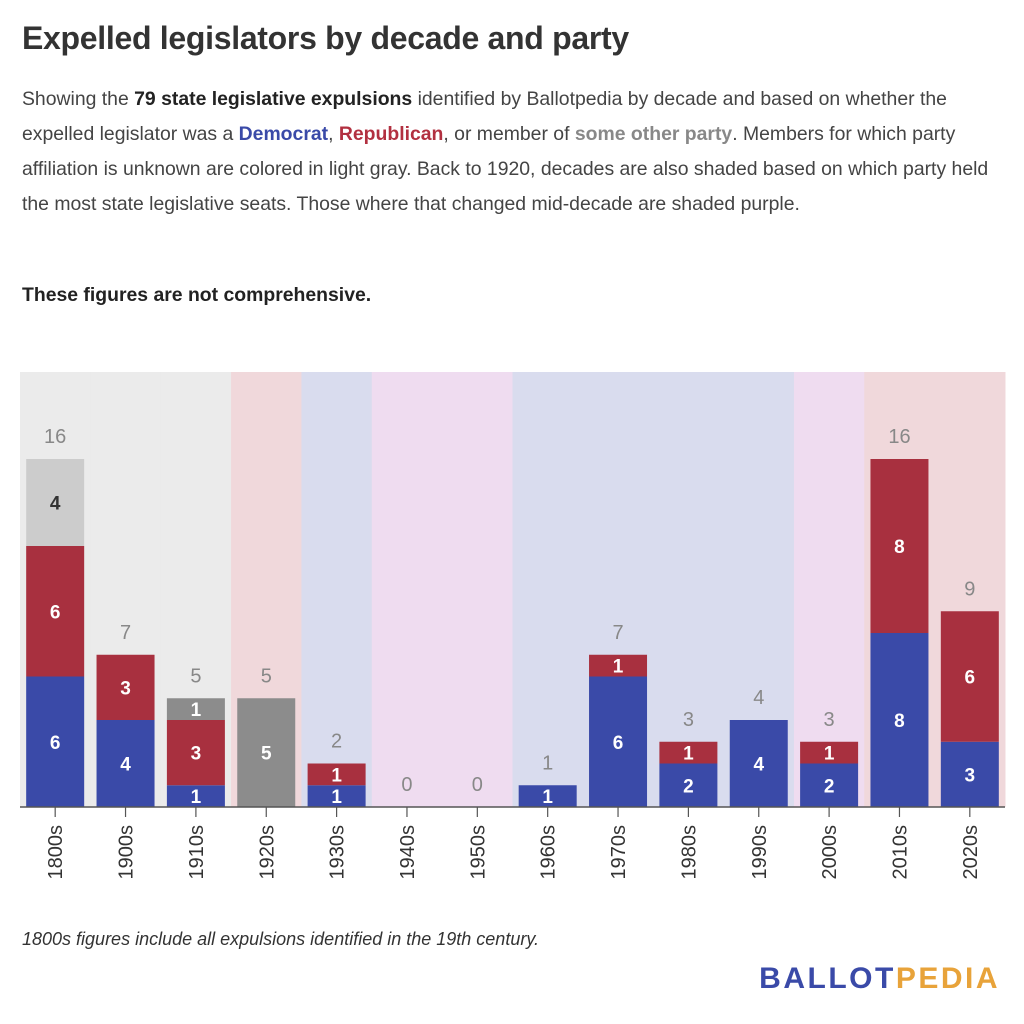 The width and height of the screenshot is (1024, 1024). I want to click on segment-label-unknown-1800s: 4, so click(55, 504).